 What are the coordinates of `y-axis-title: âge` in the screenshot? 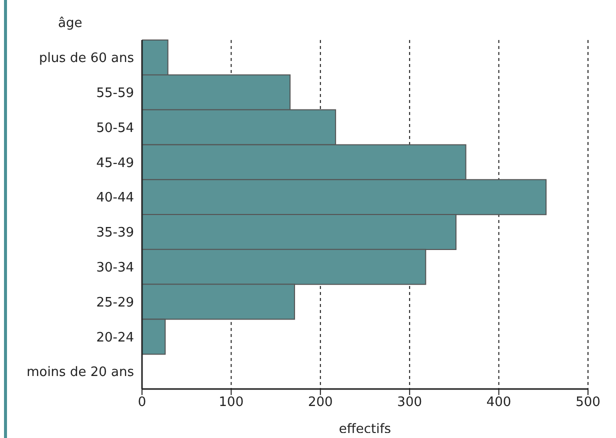 It's located at (70, 23).